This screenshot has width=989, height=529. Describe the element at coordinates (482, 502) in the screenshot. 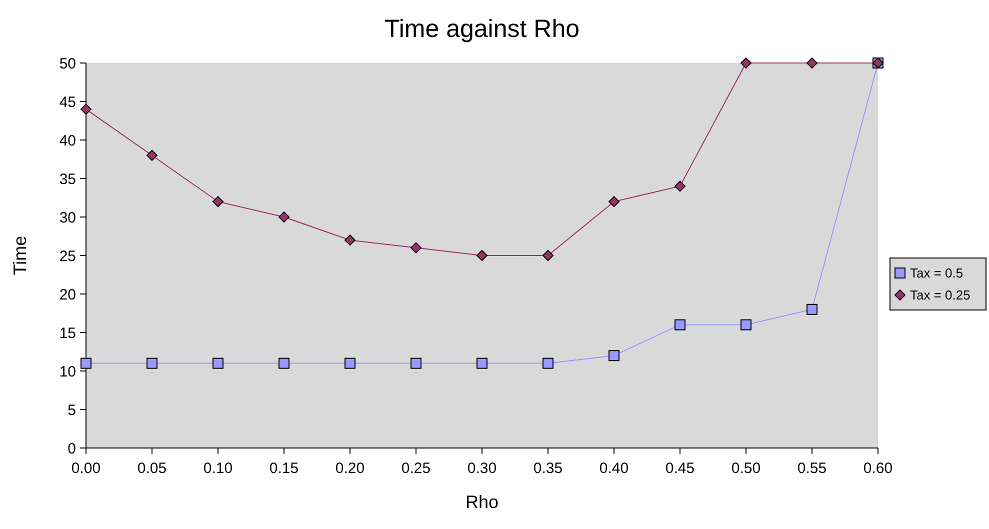

I see `x-axis-title: Rho` at that location.